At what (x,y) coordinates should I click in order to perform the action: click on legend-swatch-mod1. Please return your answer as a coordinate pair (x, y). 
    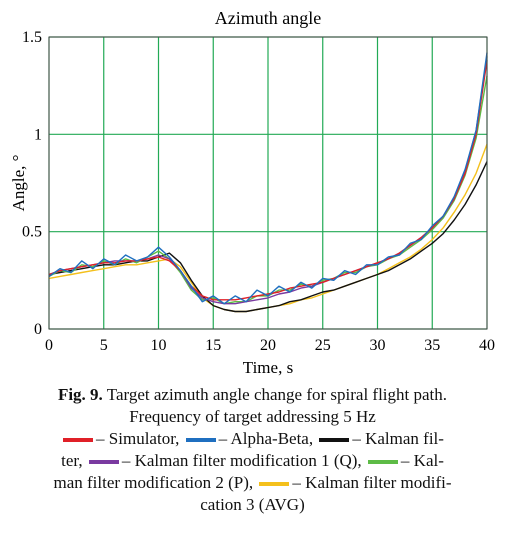
    Looking at the image, I should click on (103, 462).